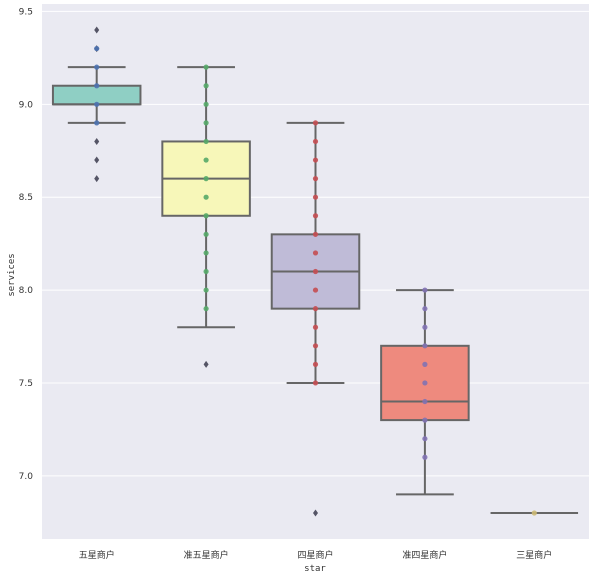  I want to click on x-tick-label: 准四星商户, so click(424, 555).